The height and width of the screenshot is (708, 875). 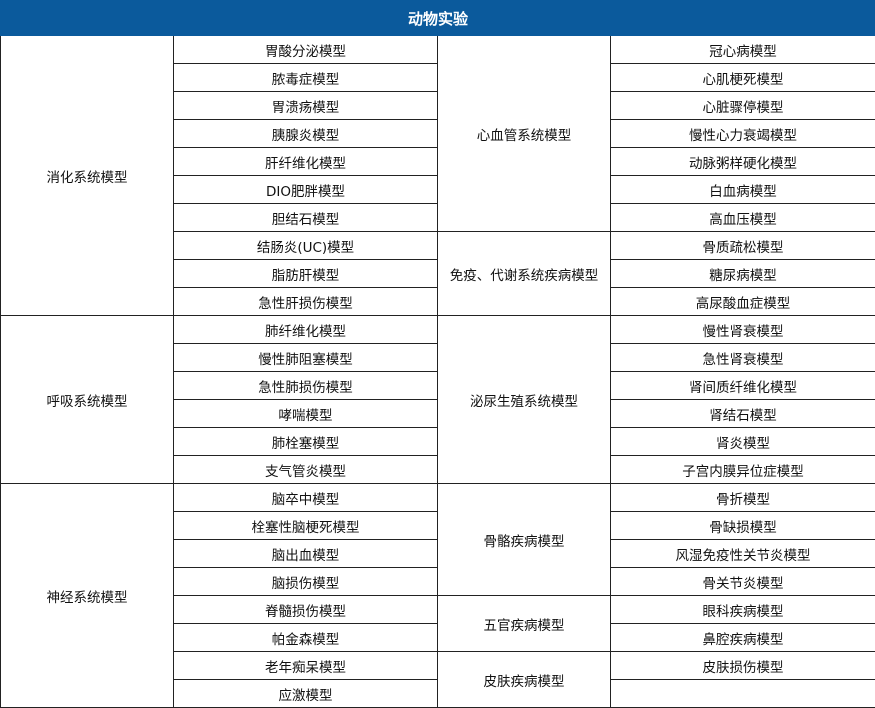 I want to click on model-cell: 骨折模型, so click(x=743, y=498).